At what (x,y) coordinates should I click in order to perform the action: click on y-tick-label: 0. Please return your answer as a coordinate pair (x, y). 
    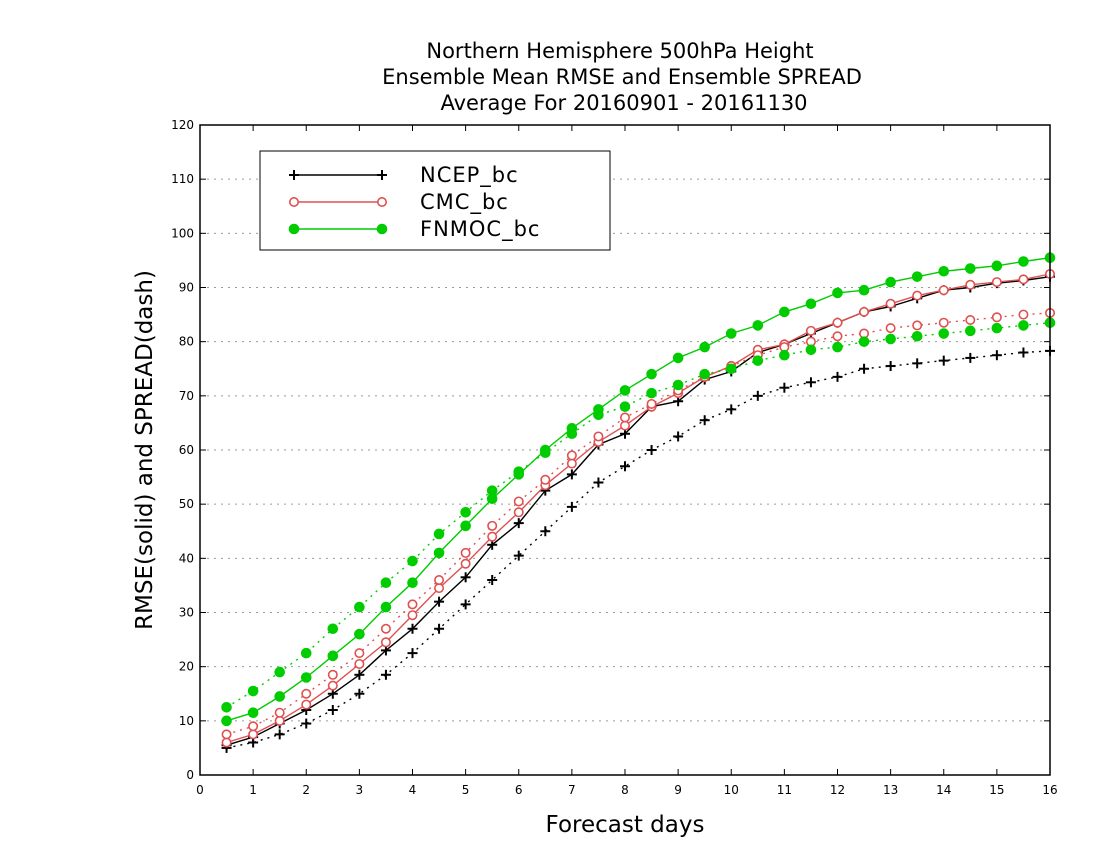
    Looking at the image, I should click on (190, 775).